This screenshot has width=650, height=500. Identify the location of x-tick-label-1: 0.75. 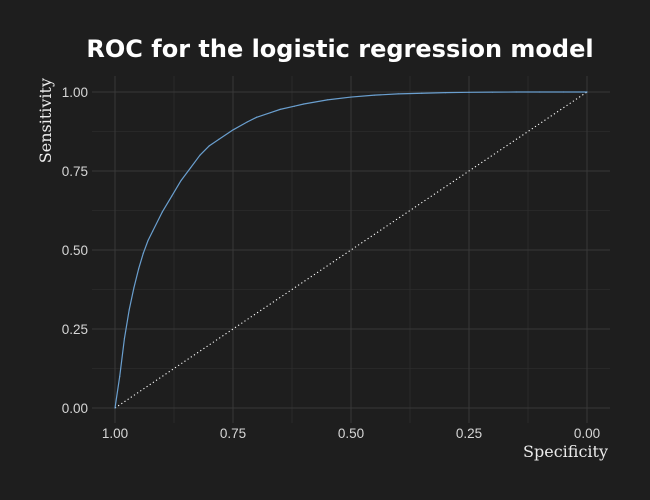
(233, 433).